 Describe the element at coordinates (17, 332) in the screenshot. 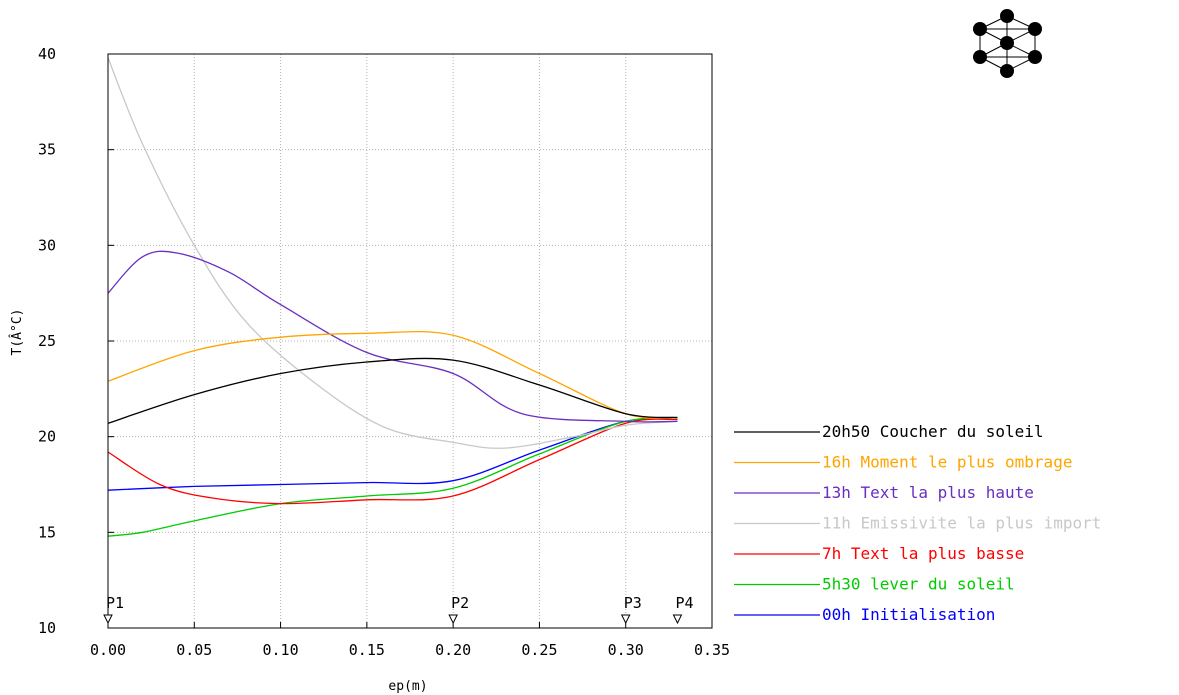

I see `y-axis-label: T(Â°C)` at that location.